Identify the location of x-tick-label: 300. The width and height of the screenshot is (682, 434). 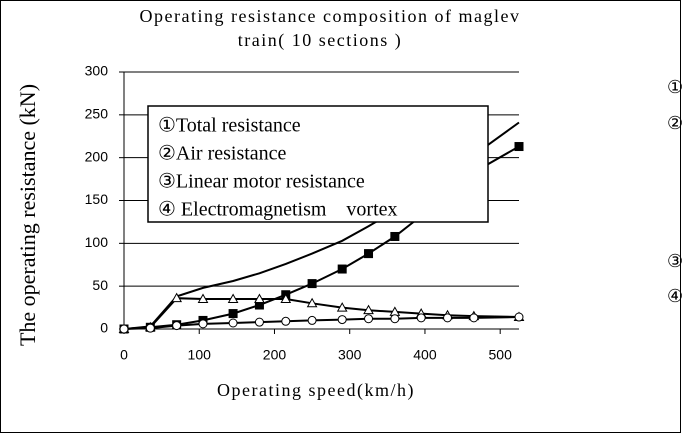
(350, 355).